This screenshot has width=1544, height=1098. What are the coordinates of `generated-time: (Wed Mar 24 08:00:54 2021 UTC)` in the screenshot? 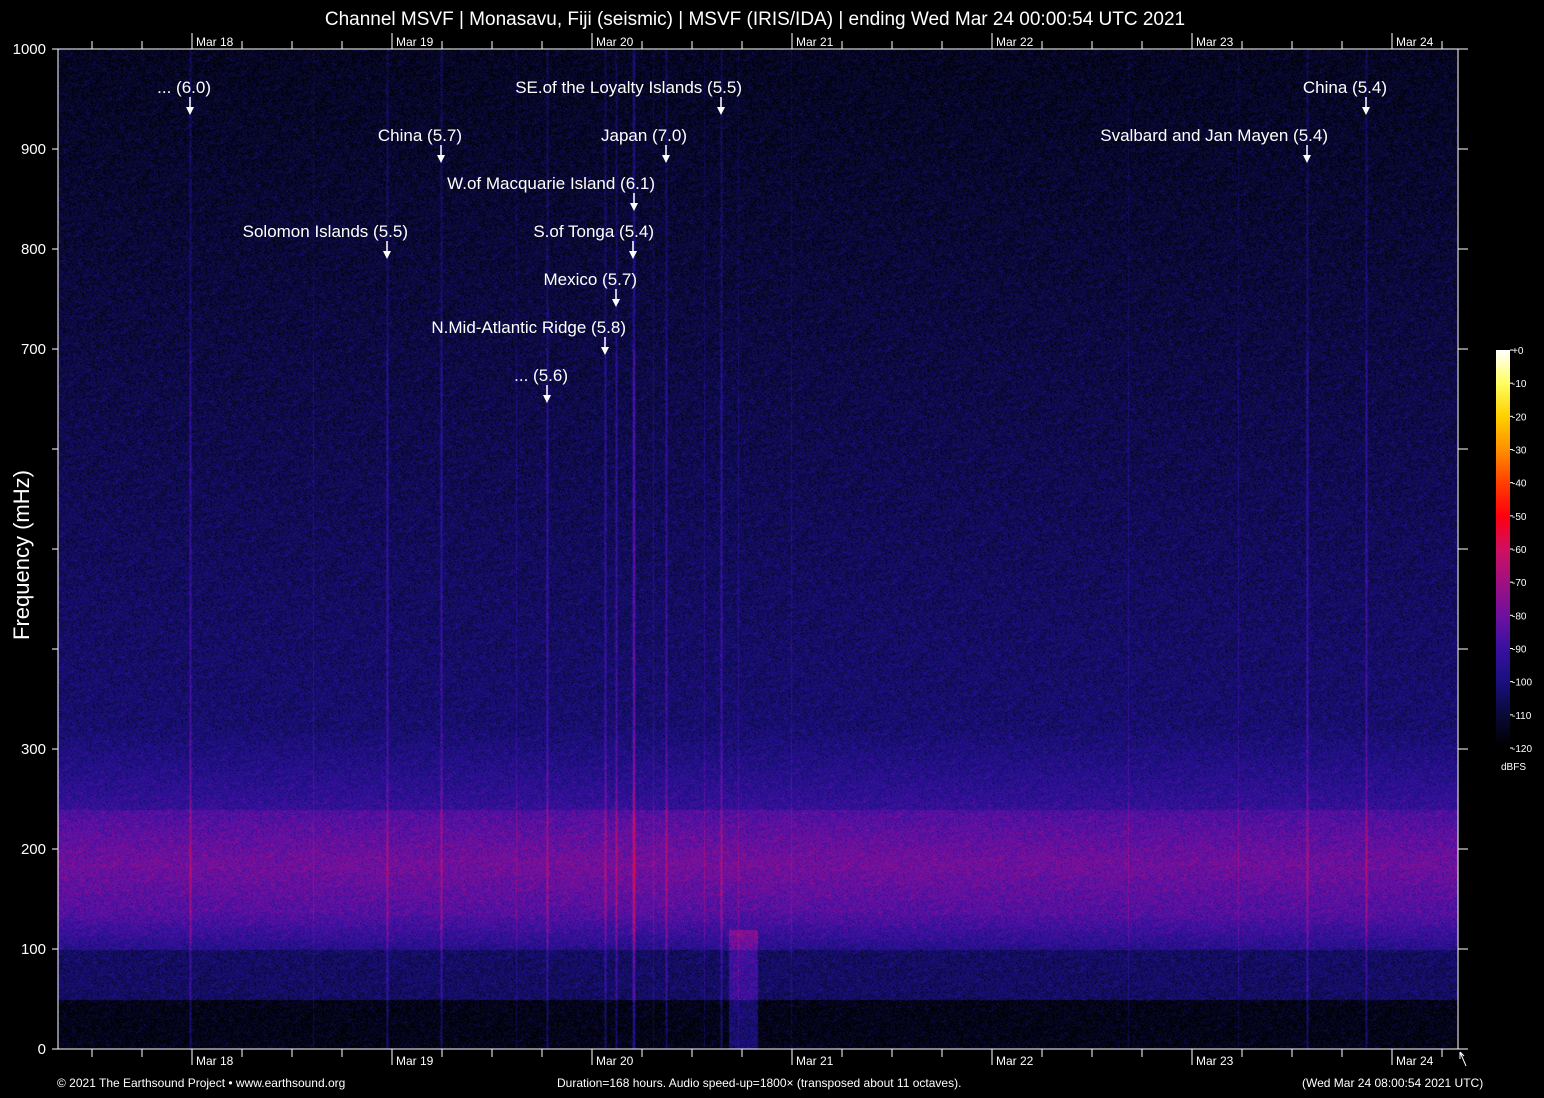 It's located at (1393, 1083).